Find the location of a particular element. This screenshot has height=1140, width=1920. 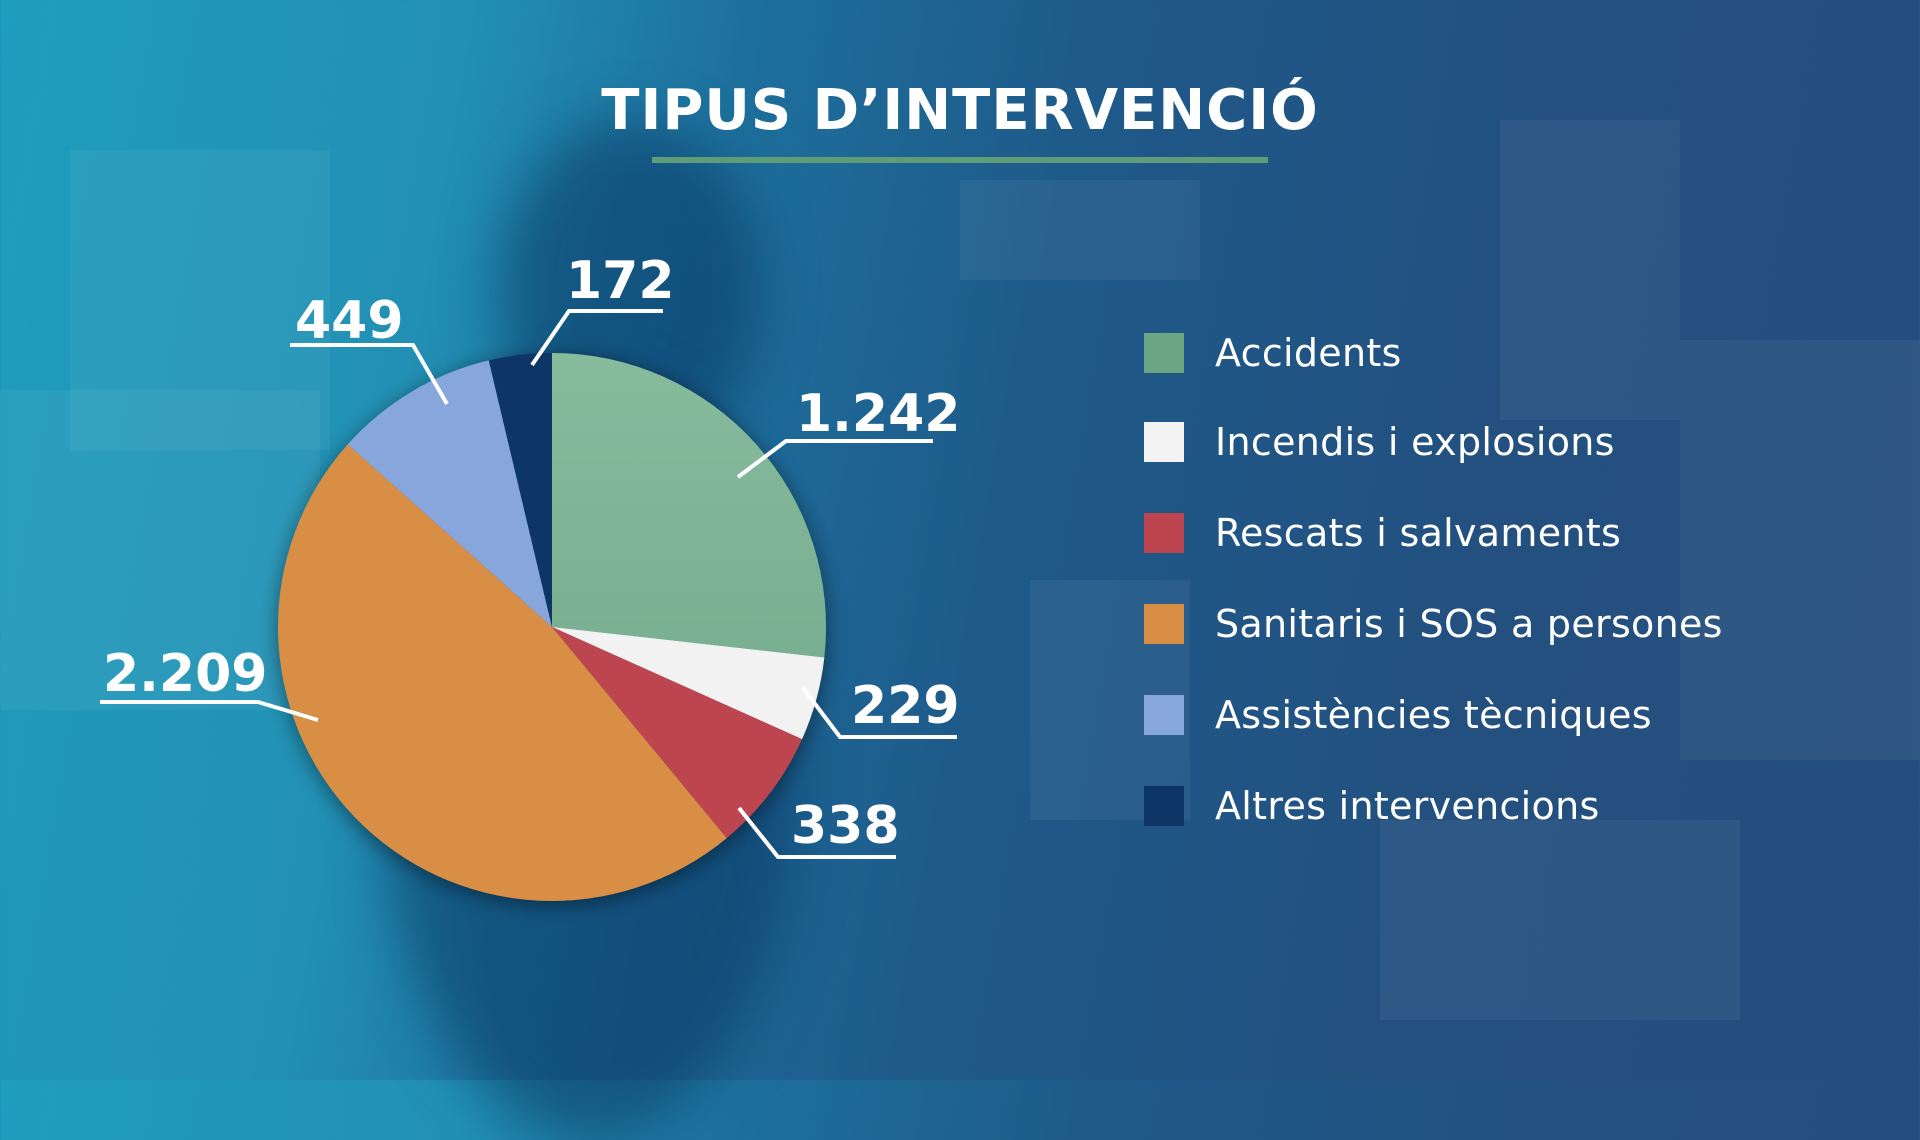

leader-line-incendis is located at coordinates (879, 712).